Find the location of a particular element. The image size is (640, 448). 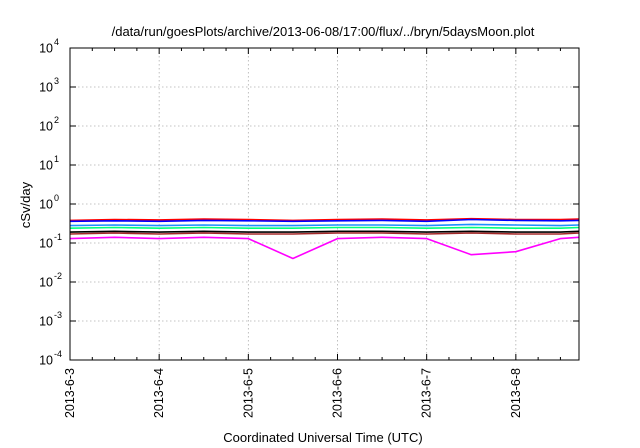

x-tick-label: 2013-6-4 is located at coordinates (159, 393).